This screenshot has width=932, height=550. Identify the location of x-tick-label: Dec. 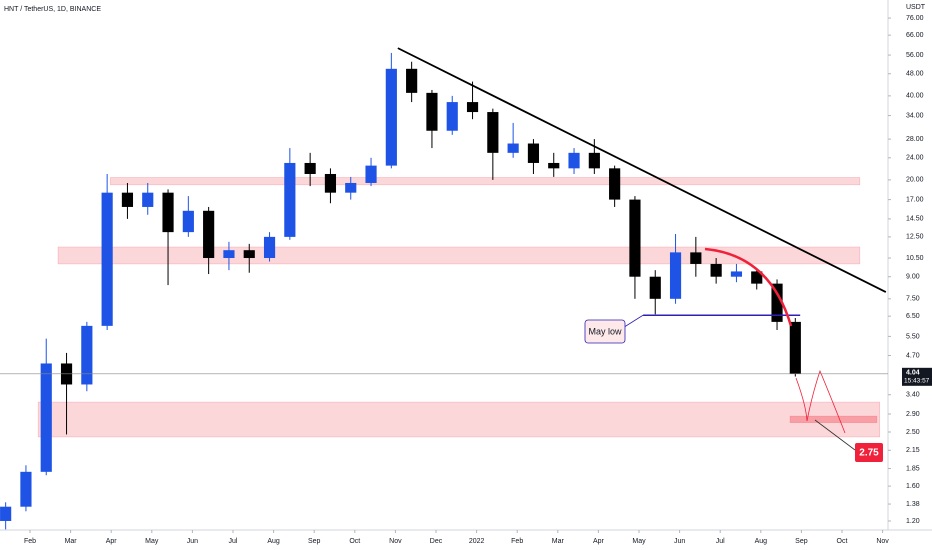
(436, 541).